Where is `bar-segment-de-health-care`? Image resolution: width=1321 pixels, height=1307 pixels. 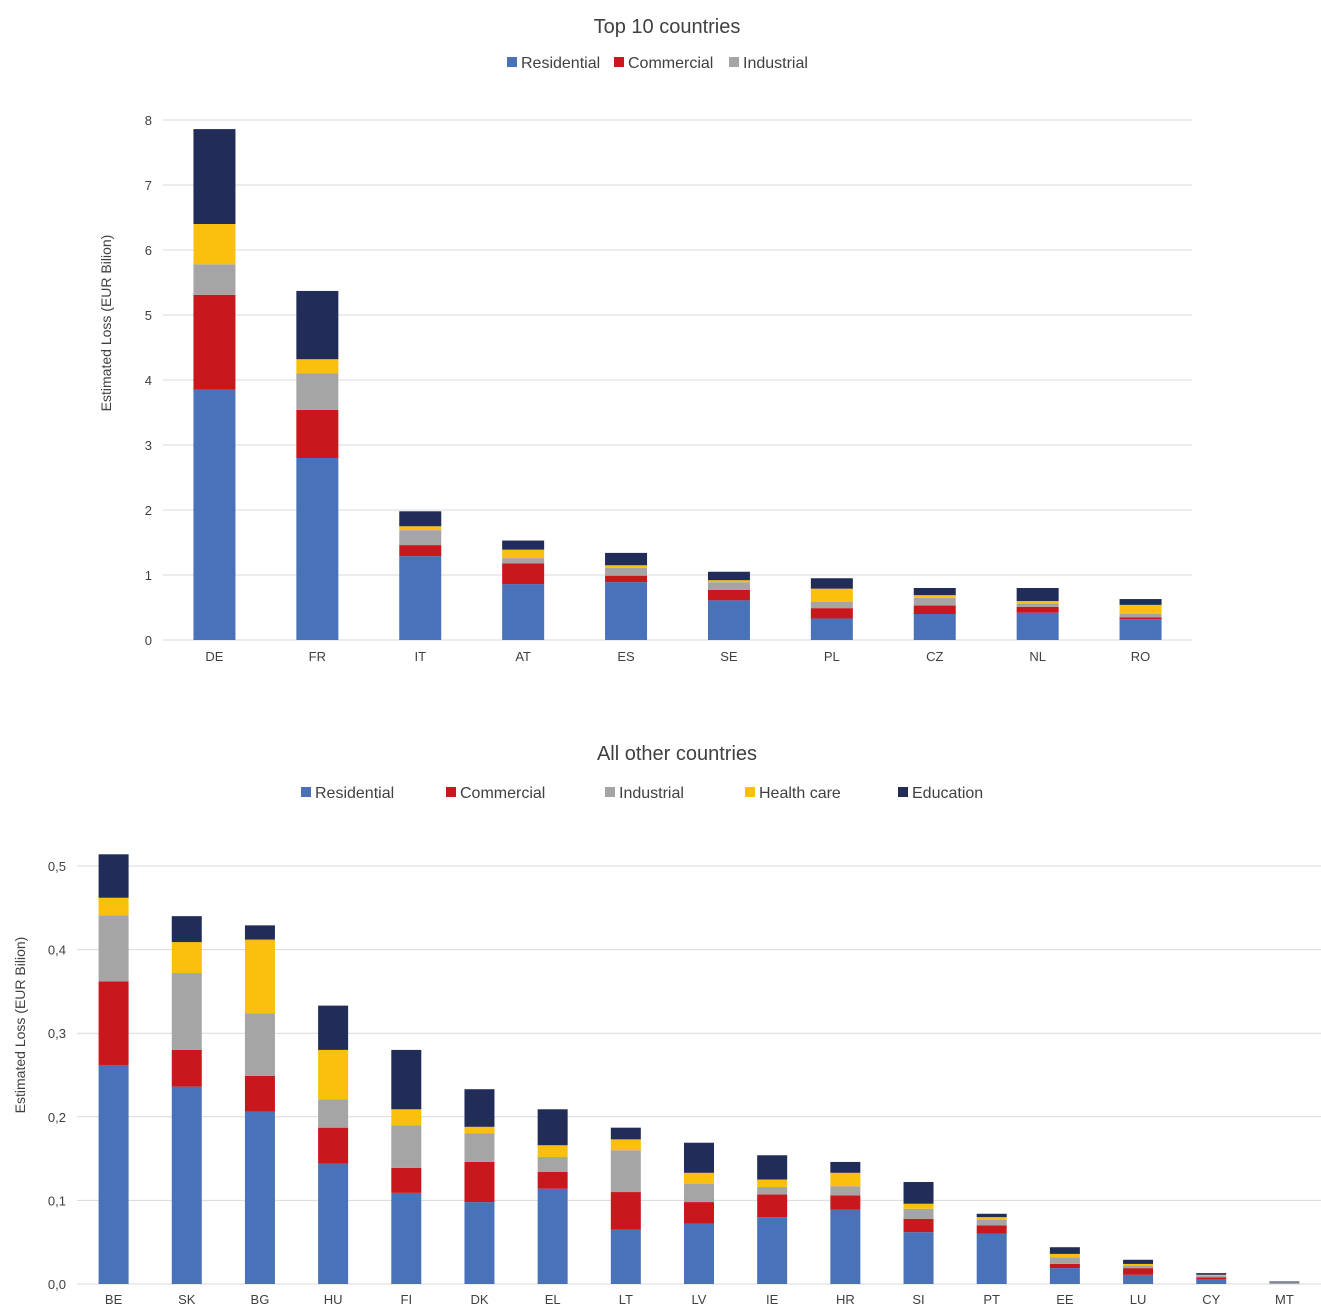 bar-segment-de-health-care is located at coordinates (214, 244).